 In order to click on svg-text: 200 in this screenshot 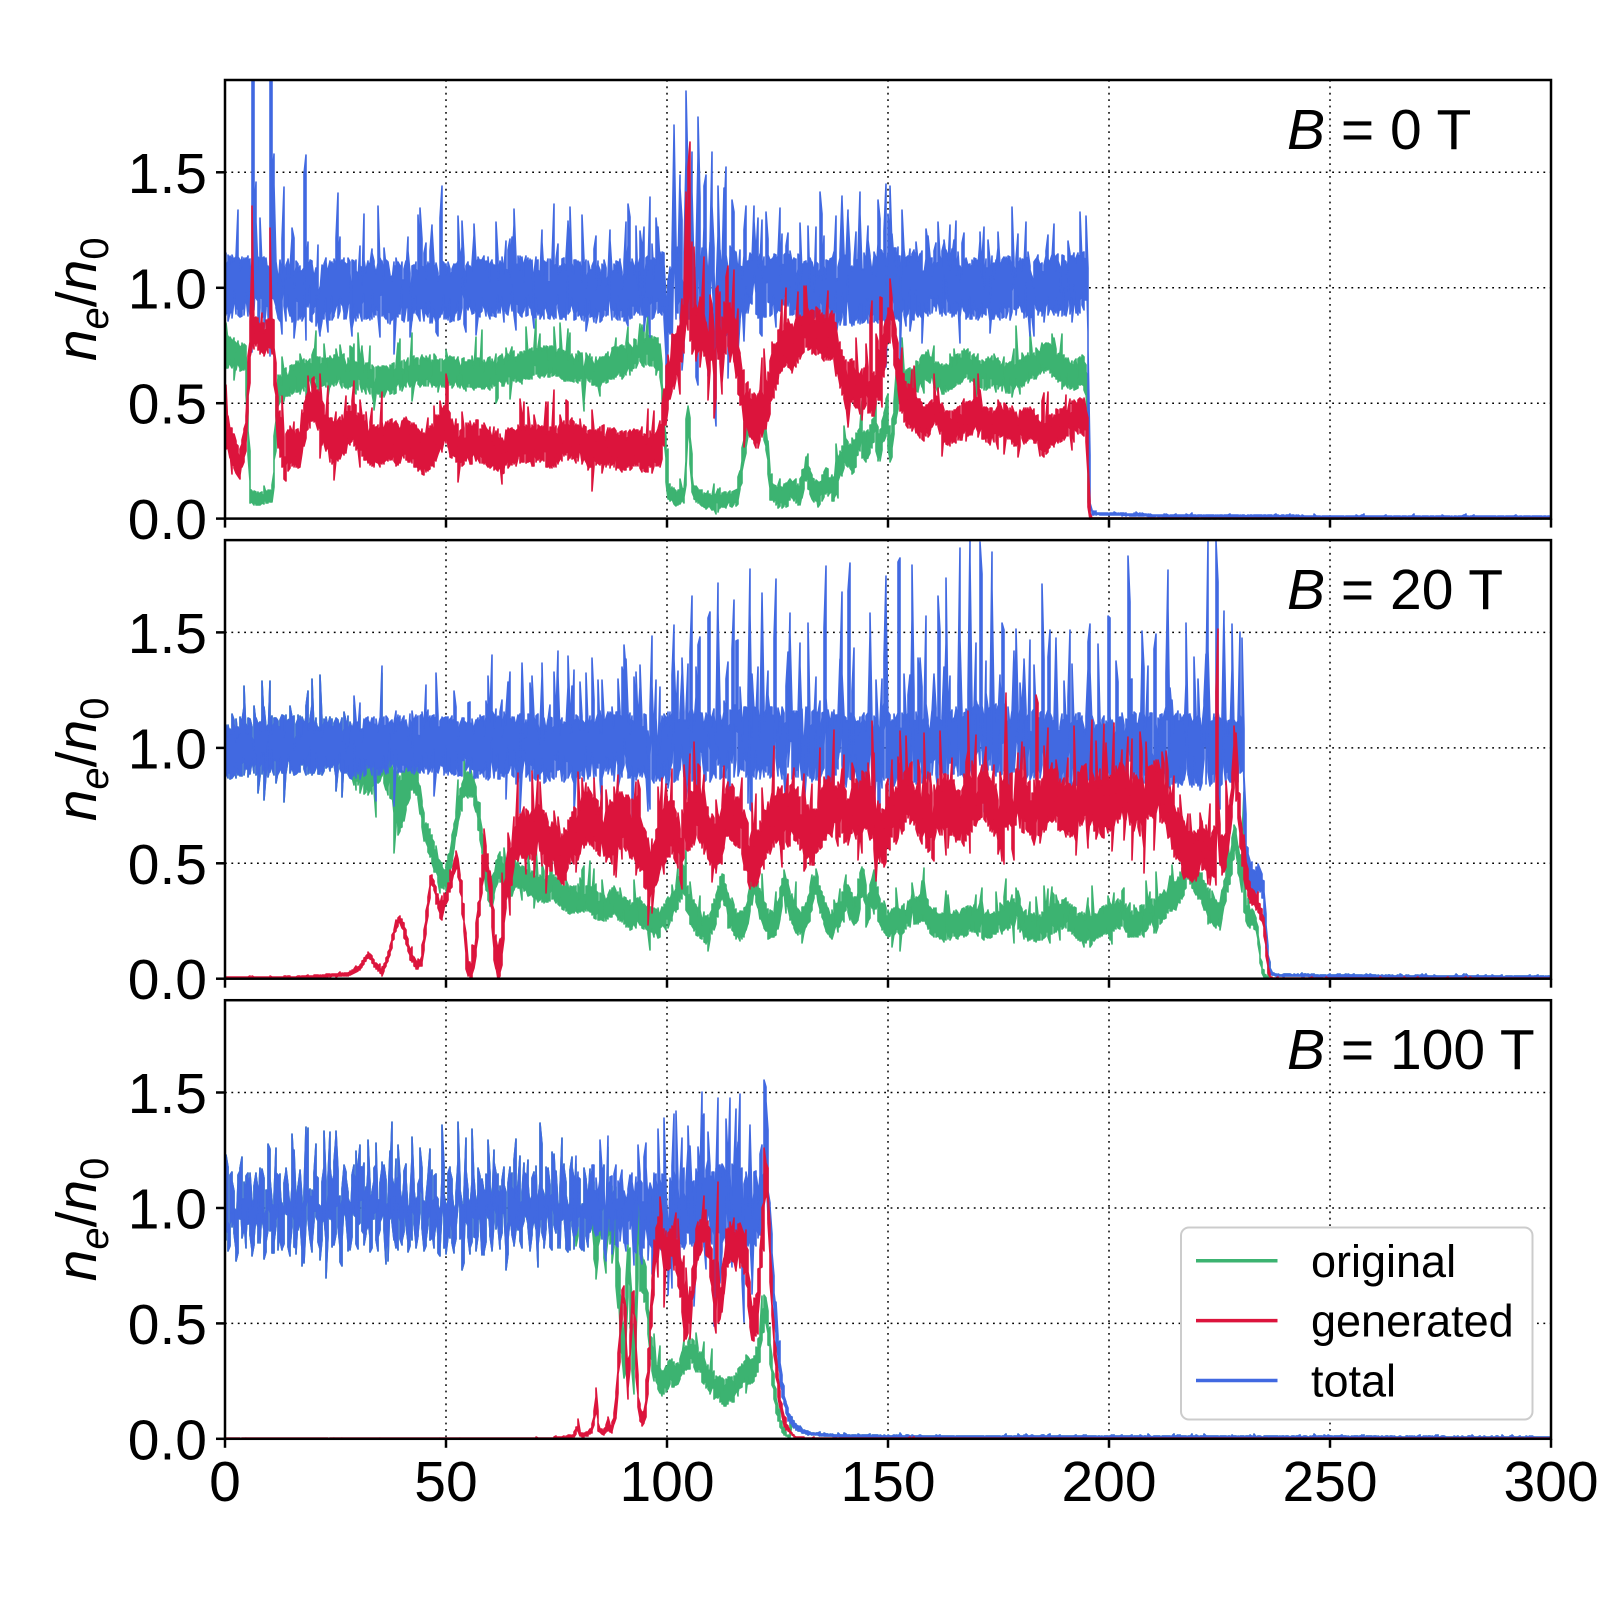, I will do `click(1108, 1482)`.